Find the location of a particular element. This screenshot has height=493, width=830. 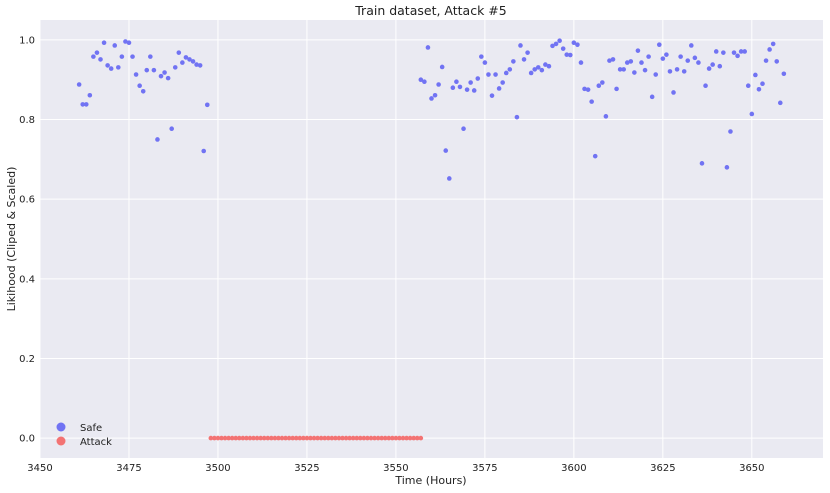

attack-series is located at coordinates (316, 438).